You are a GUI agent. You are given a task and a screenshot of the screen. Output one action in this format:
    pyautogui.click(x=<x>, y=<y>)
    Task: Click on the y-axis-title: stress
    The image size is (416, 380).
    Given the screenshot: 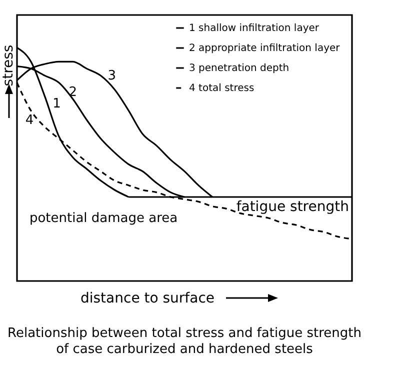 What is the action you would take?
    pyautogui.click(x=8, y=65)
    